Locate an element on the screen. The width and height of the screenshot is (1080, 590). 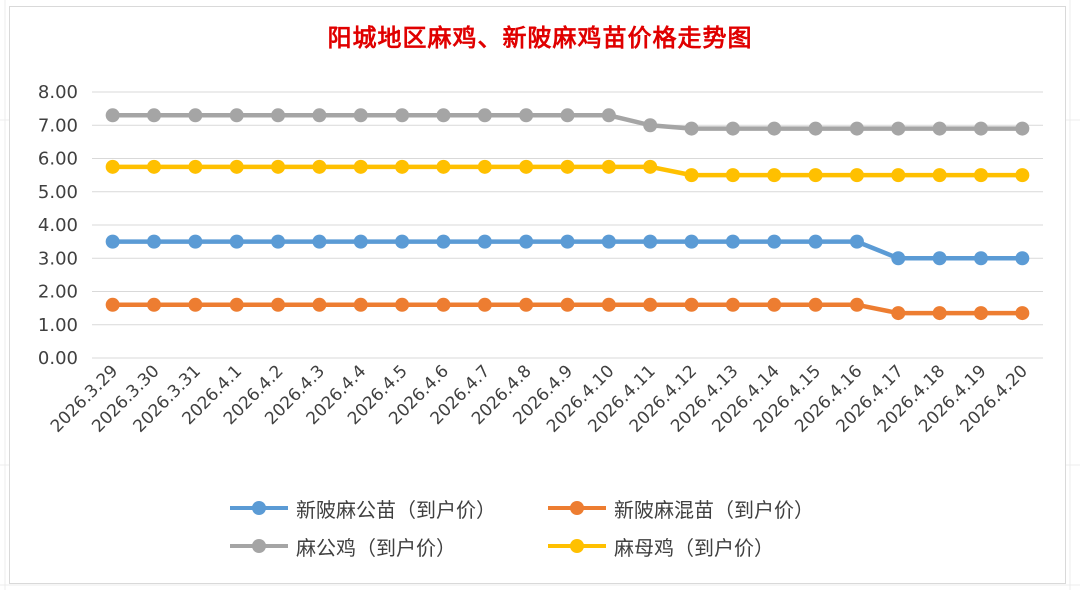
legend-item: 麻母鸡（到户价） is located at coordinates (707, 546).